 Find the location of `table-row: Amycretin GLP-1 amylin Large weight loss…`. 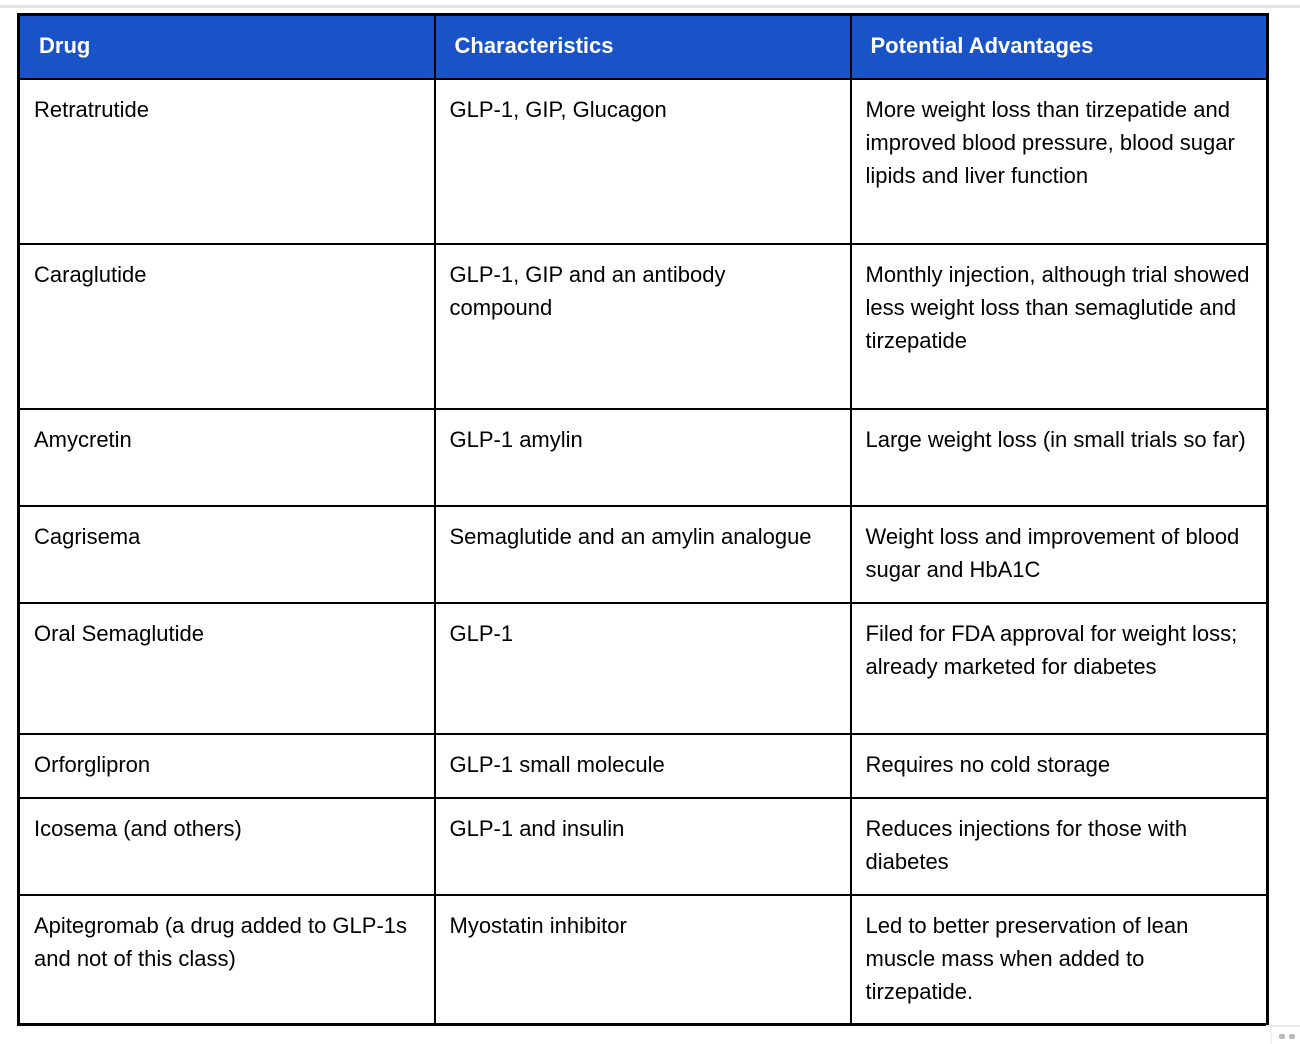

table-row: Amycretin GLP-1 amylin Large weight loss… is located at coordinates (643, 457).